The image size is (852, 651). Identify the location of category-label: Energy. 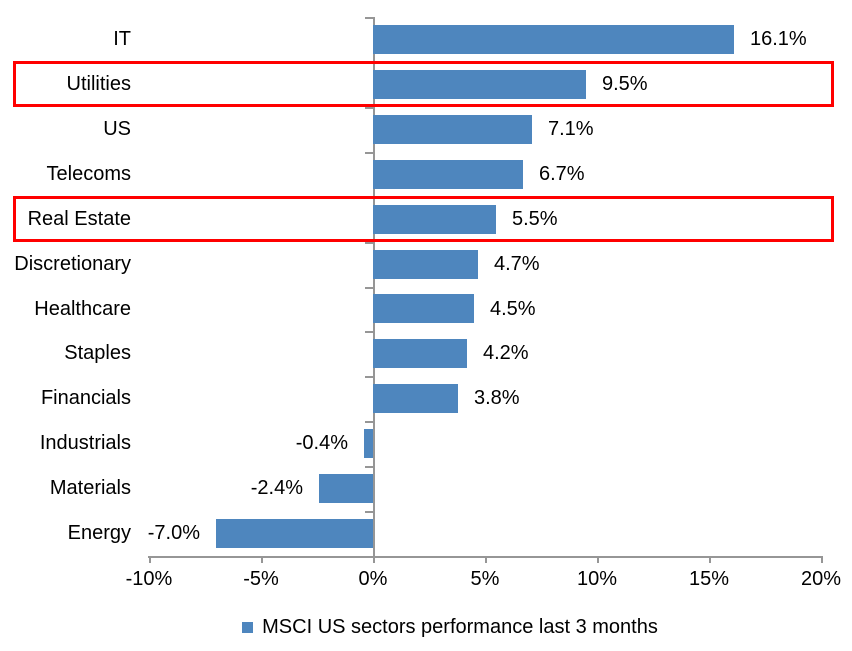
(99, 533).